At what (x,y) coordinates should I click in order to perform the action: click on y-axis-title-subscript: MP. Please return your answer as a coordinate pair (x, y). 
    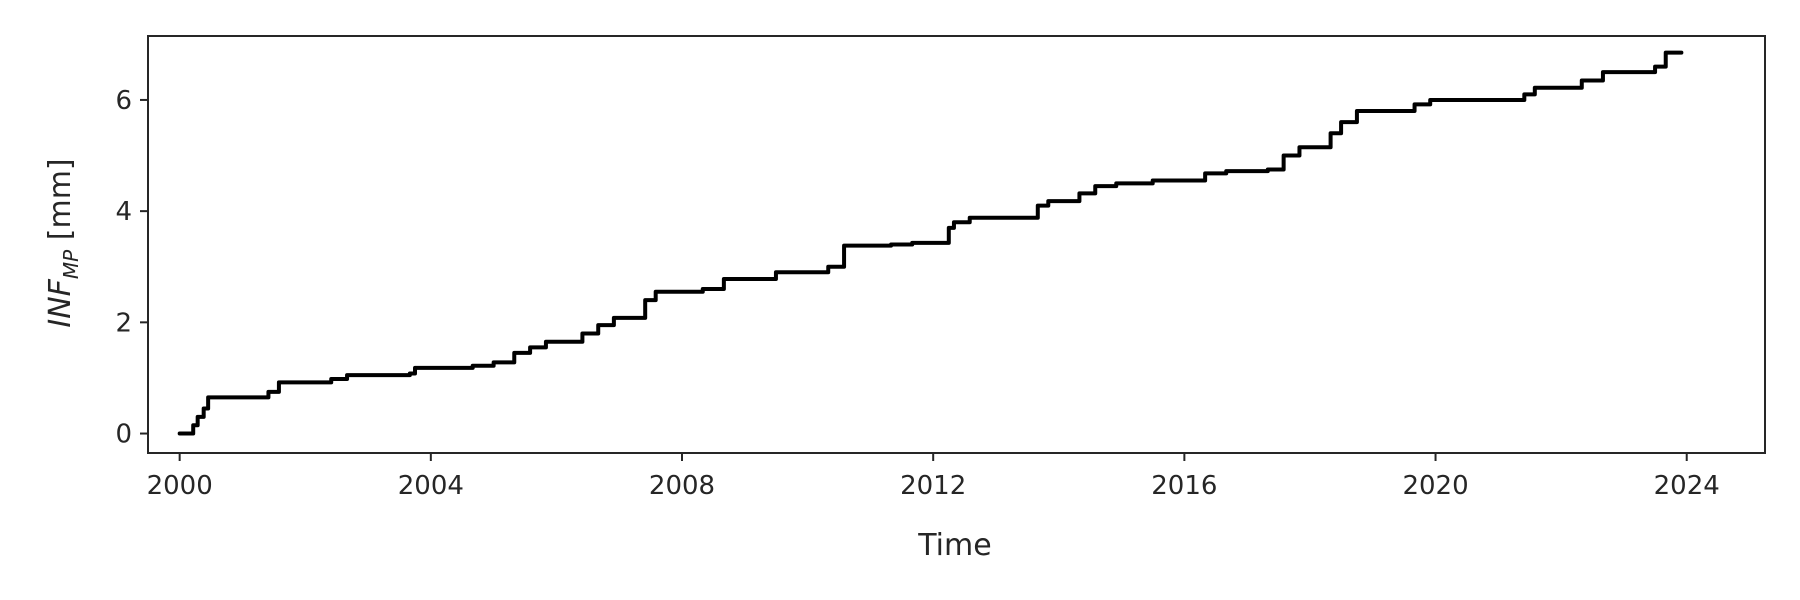
    Looking at the image, I should click on (71, 264).